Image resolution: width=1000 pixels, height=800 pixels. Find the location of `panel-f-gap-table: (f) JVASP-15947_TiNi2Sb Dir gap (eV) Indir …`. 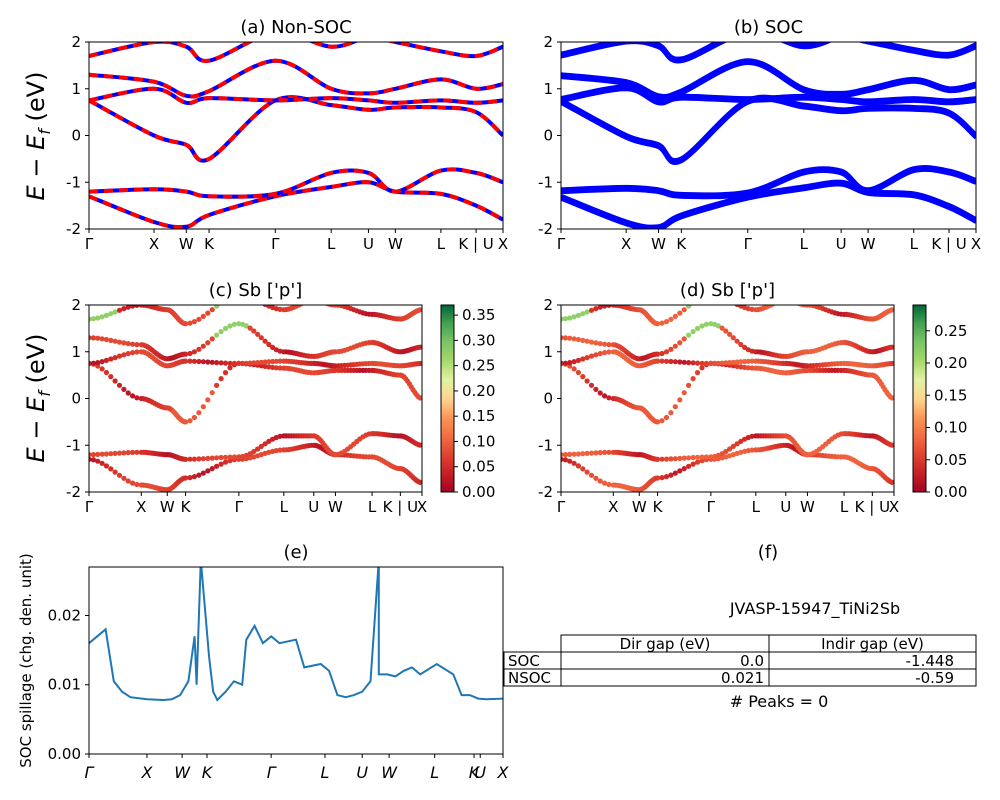

panel-f-gap-table: (f) JVASP-15947_TiNi2Sb Dir gap (eV) Indir … is located at coordinates (740, 626).